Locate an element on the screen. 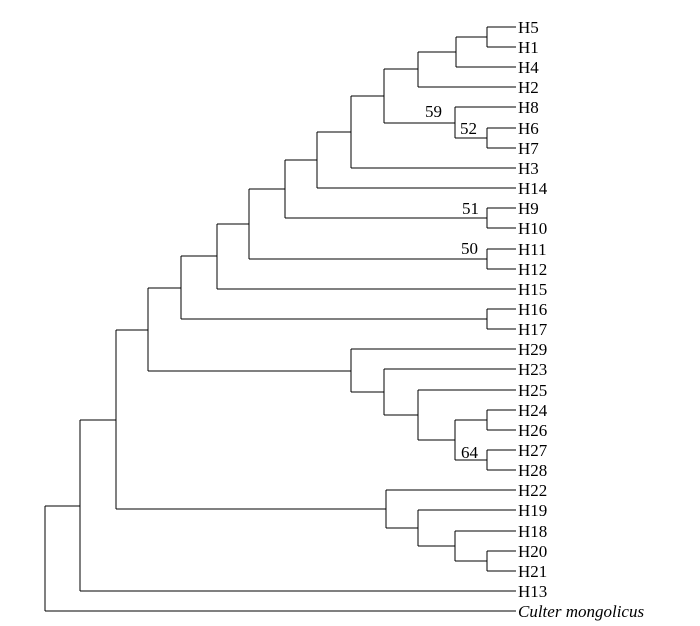 This screenshot has height=626, width=700. leaf-label-h14: H14 is located at coordinates (533, 188).